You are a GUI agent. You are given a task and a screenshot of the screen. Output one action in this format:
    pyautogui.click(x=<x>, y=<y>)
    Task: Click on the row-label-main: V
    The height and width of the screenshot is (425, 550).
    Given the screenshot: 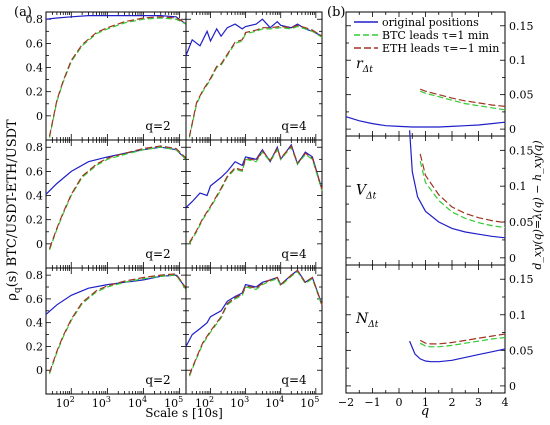 What is the action you would take?
    pyautogui.click(x=362, y=191)
    